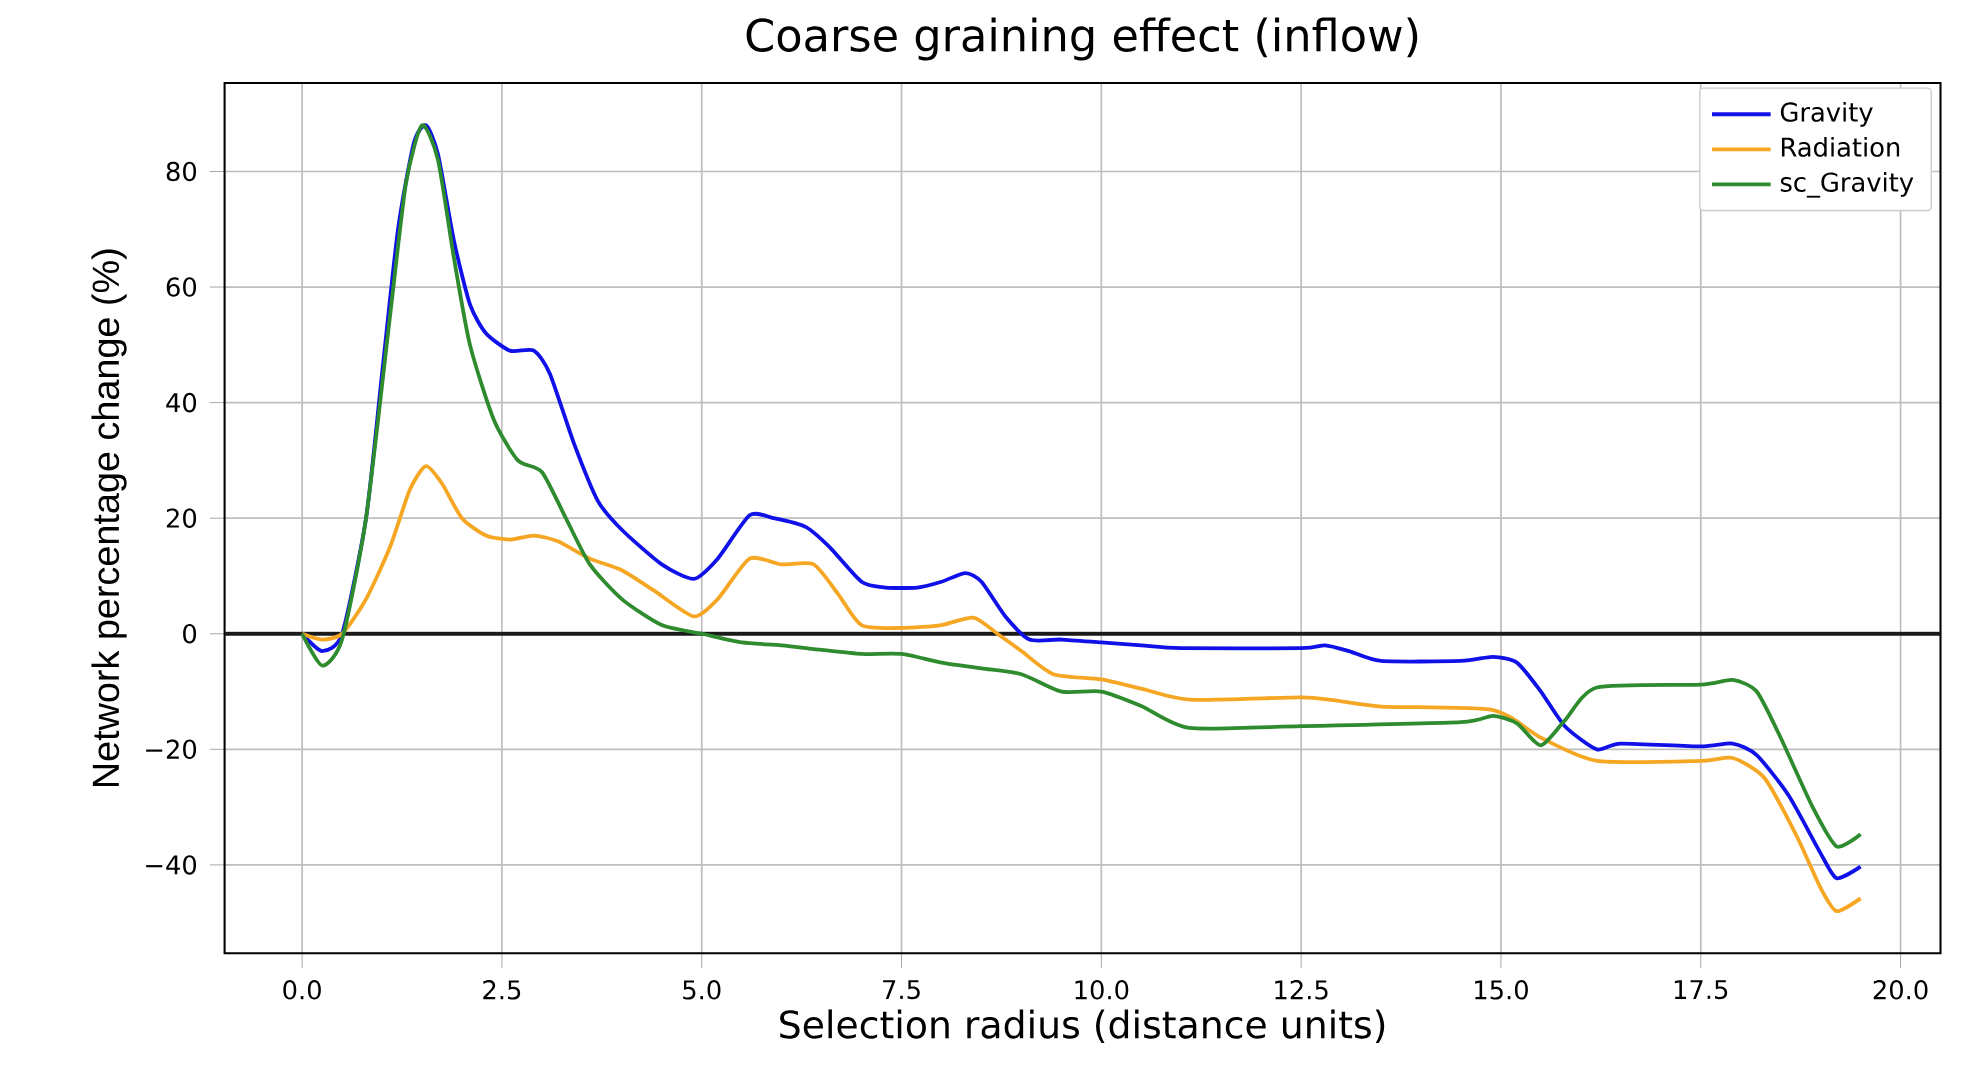 This screenshot has height=1066, width=1962. Describe the element at coordinates (1082, 1026) in the screenshot. I see `x-axis-title: Selection radius (distance units)` at that location.